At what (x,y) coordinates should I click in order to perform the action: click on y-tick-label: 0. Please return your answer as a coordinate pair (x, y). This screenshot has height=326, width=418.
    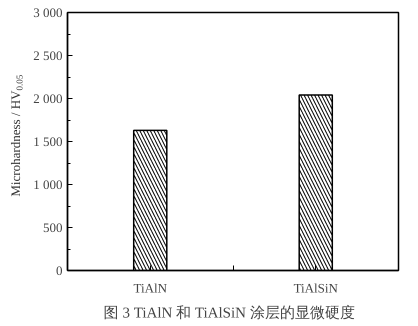
    Looking at the image, I should click on (59, 270).